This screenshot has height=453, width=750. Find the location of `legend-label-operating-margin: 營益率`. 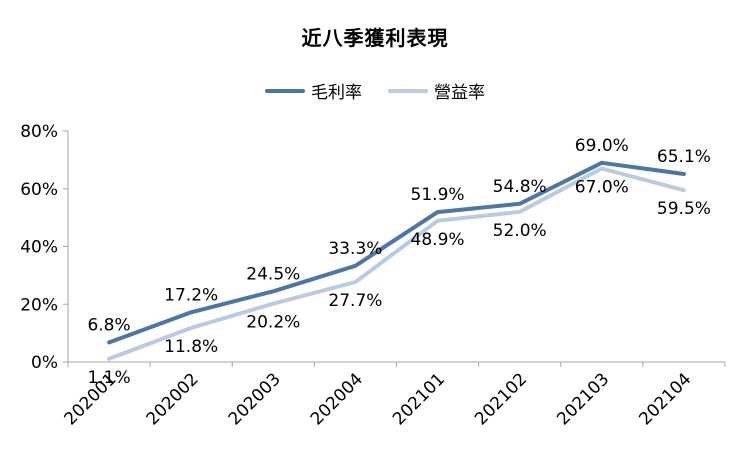

legend-label-operating-margin: 營益率 is located at coordinates (459, 93).